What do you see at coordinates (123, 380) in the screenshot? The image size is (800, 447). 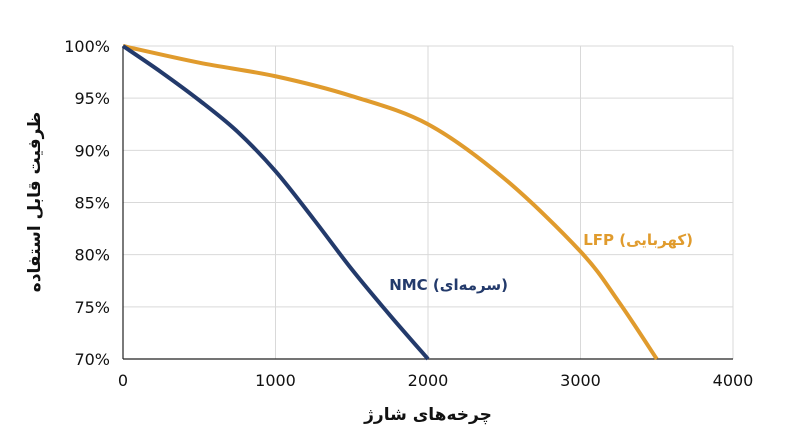 I see `x-tick-label: 0` at bounding box center [123, 380].